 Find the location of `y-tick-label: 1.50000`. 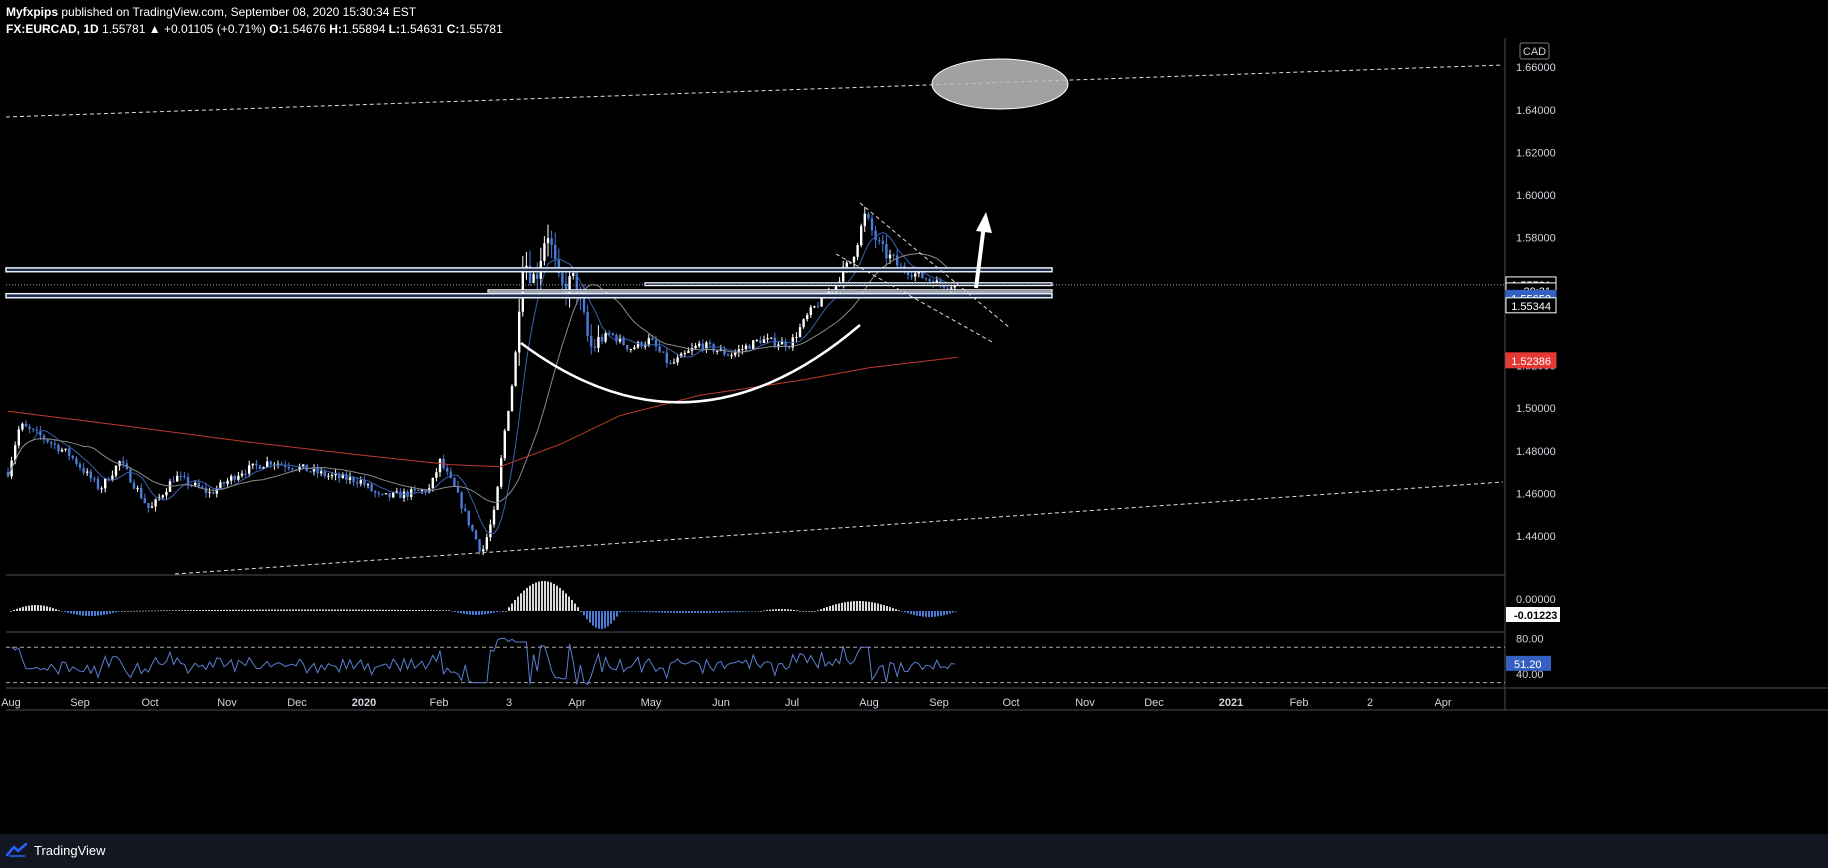

y-tick-label: 1.50000 is located at coordinates (1536, 409).